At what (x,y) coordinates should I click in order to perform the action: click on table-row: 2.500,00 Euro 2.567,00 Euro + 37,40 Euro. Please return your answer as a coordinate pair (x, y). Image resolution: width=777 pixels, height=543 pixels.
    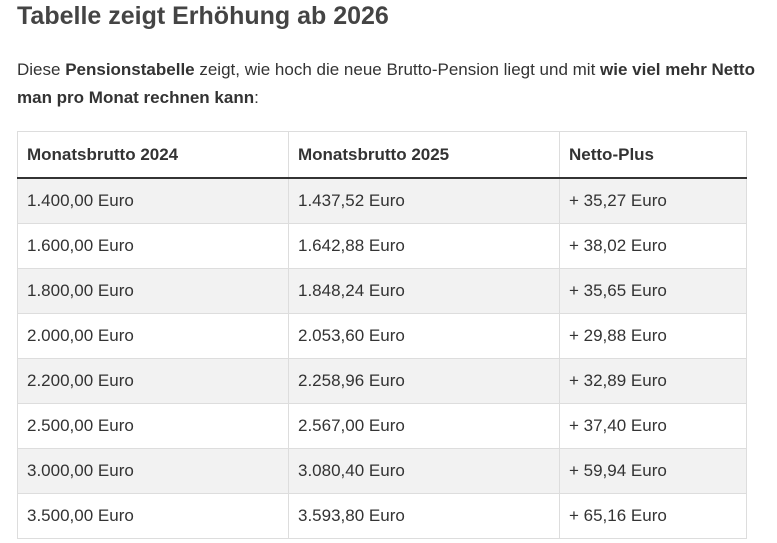
    Looking at the image, I should click on (382, 426).